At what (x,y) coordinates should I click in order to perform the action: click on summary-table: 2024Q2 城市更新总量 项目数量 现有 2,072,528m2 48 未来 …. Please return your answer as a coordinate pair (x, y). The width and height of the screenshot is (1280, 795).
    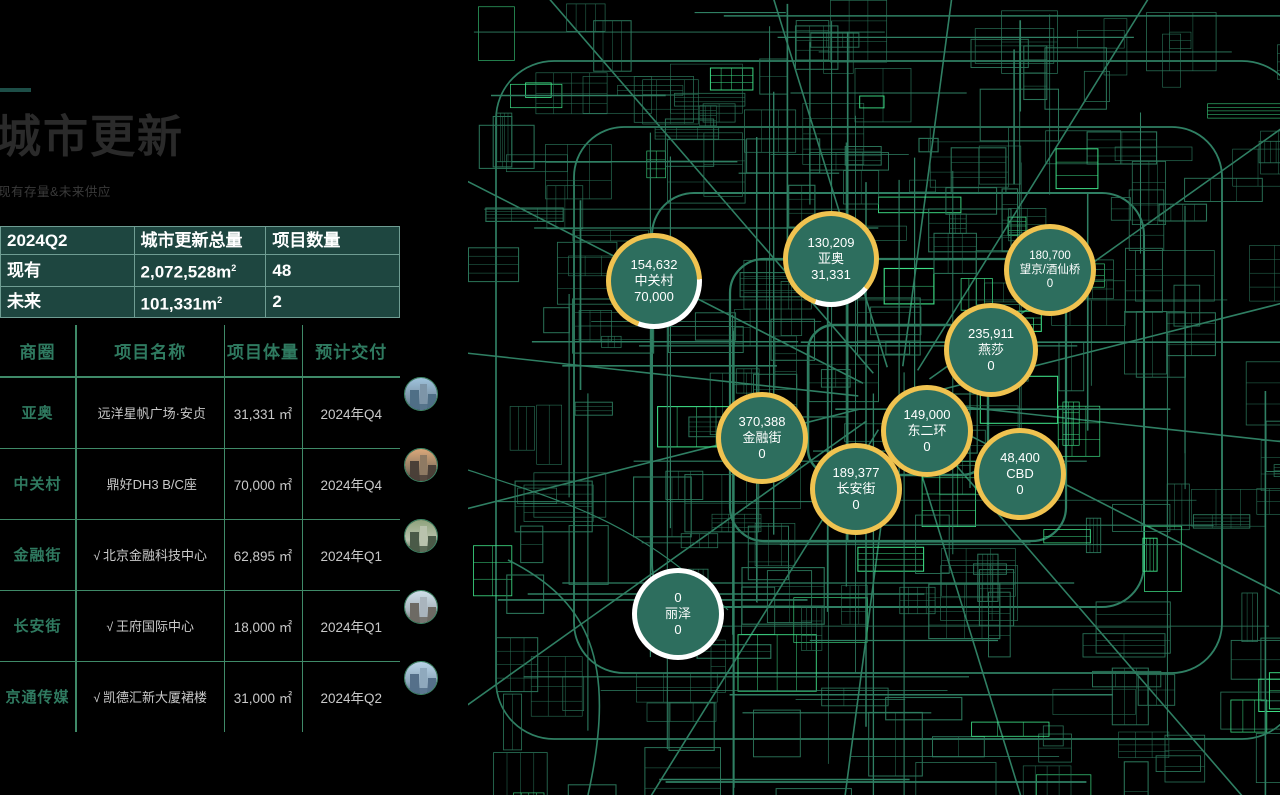
    Looking at the image, I should click on (200, 272).